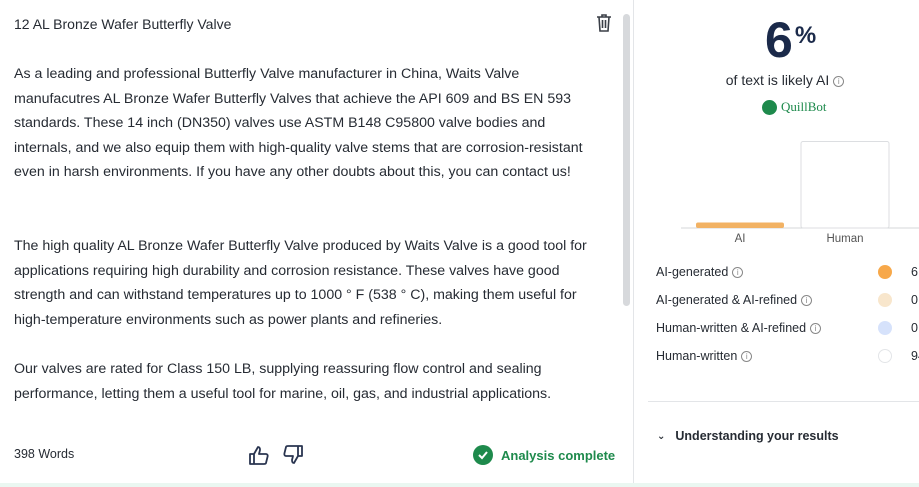 The height and width of the screenshot is (487, 919). What do you see at coordinates (727, 300) in the screenshot?
I see `legend-label: AI-generated & AI-refined` at bounding box center [727, 300].